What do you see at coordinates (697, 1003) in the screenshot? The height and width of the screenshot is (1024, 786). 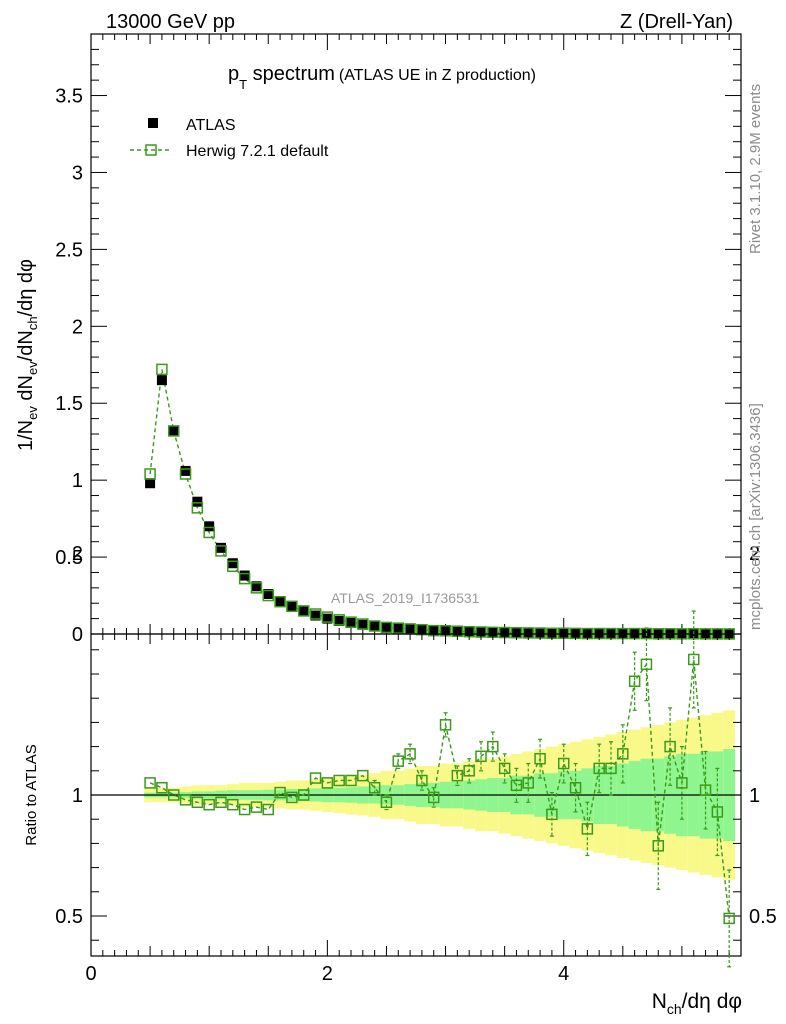 I see `x-axis-label: Nch/dη dφ` at bounding box center [697, 1003].